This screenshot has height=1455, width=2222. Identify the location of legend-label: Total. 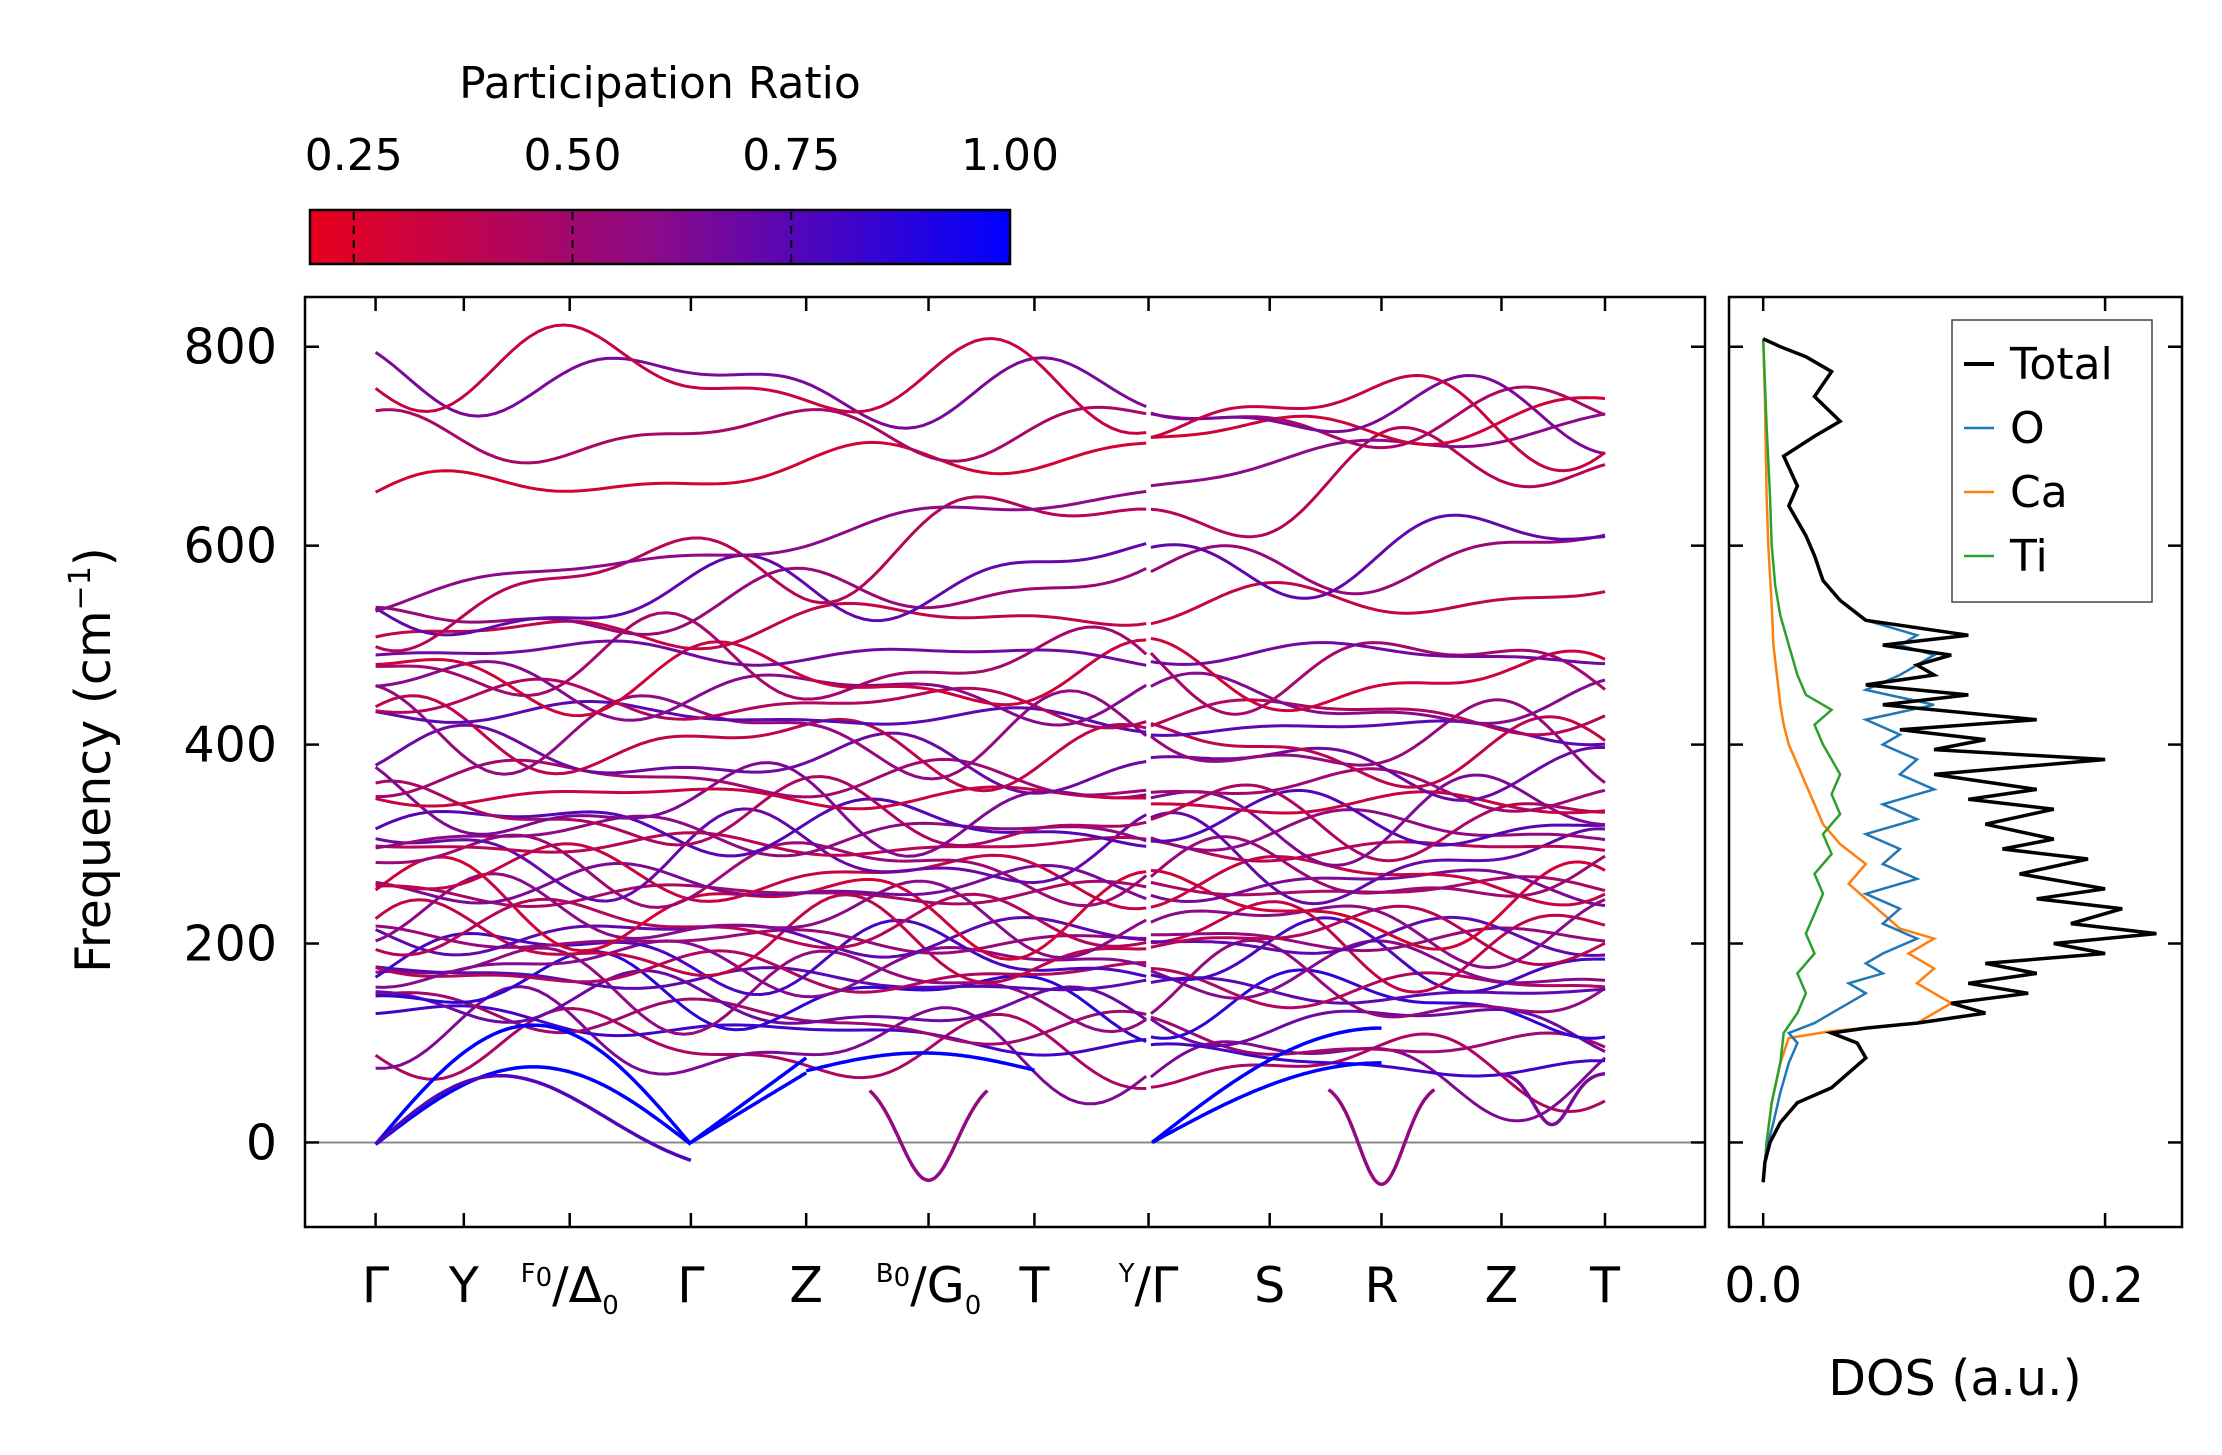
(2061, 364).